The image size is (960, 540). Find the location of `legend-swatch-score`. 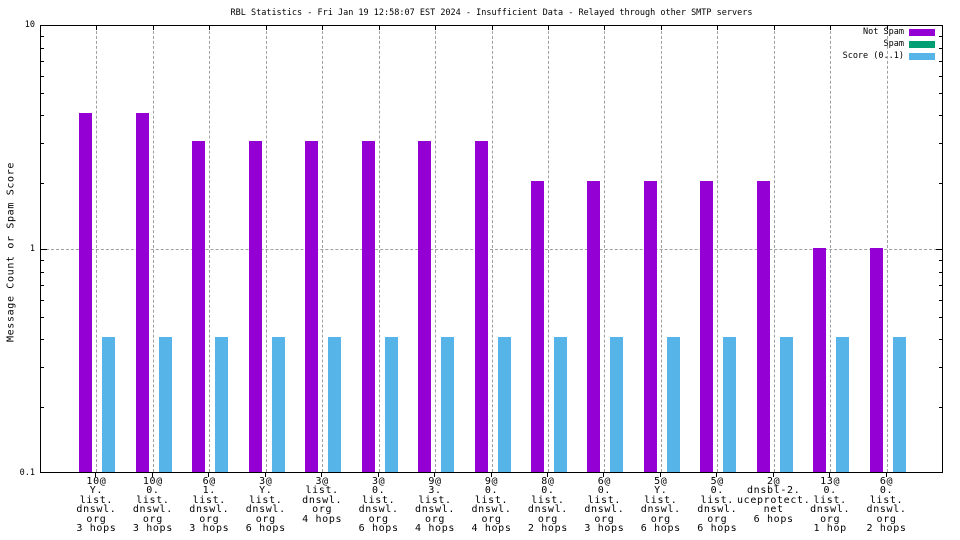

legend-swatch-score is located at coordinates (922, 56).